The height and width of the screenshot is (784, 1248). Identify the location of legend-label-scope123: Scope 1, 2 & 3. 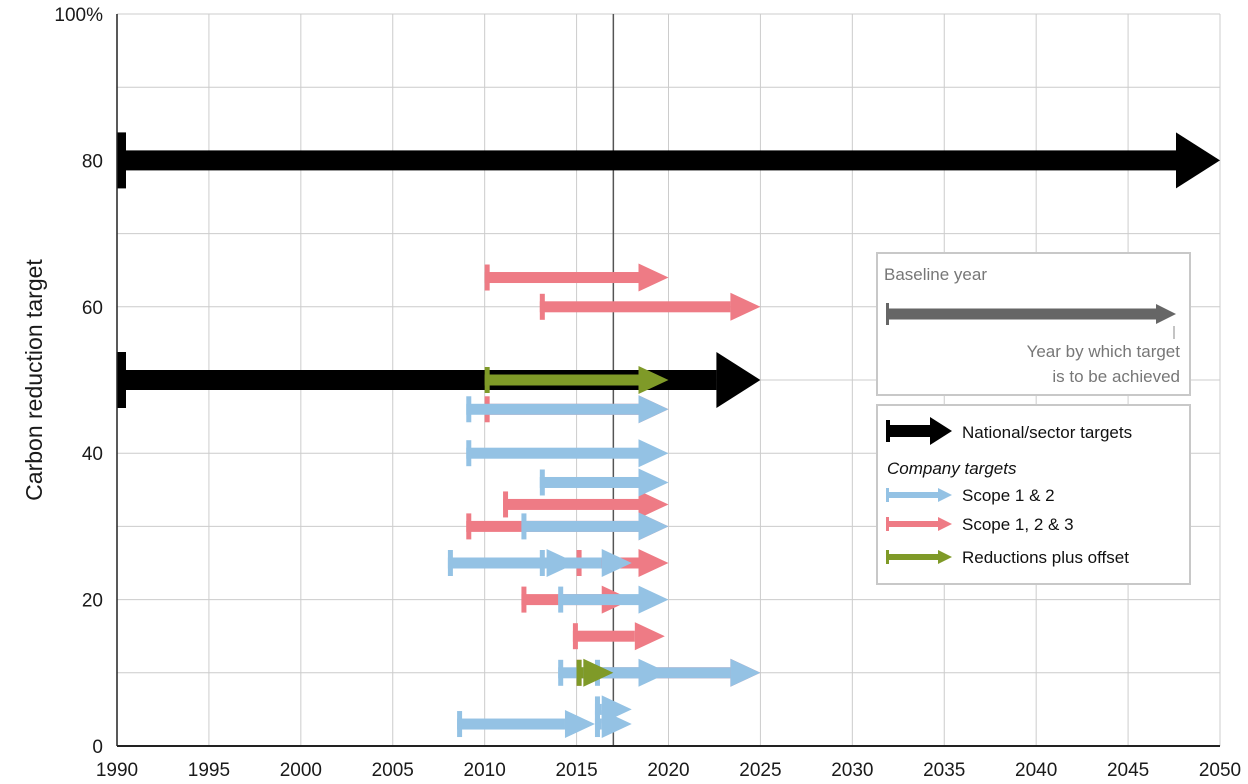
(1018, 524).